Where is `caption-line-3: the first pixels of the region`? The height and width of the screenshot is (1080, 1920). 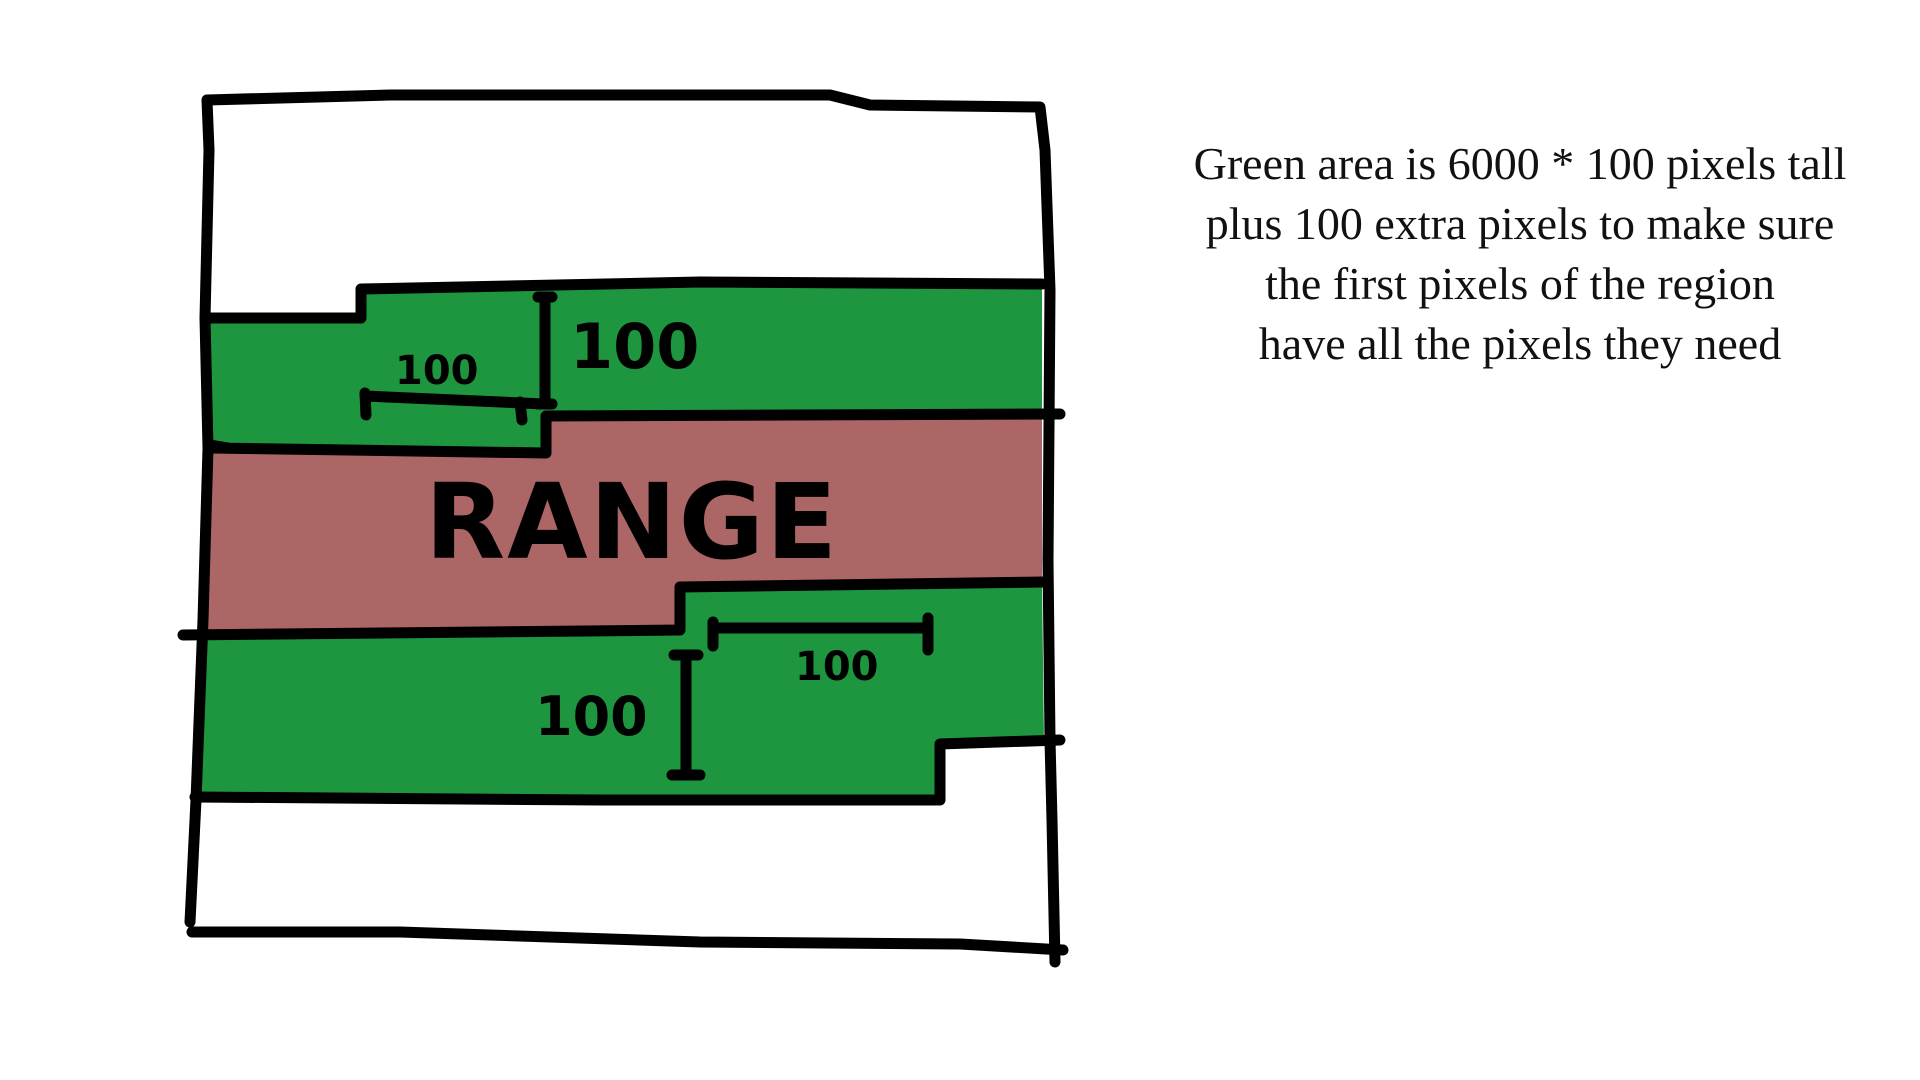
caption-line-3: the first pixels of the region is located at coordinates (1520, 283).